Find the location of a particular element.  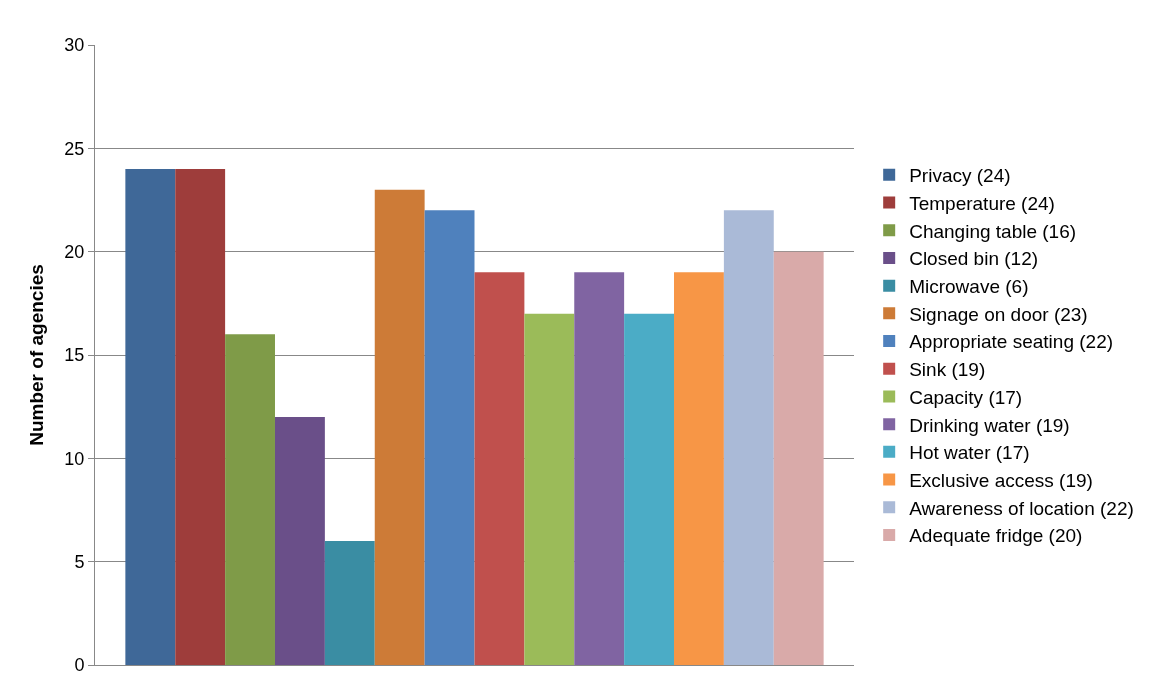

legend-label: Sink (19) is located at coordinates (947, 370).